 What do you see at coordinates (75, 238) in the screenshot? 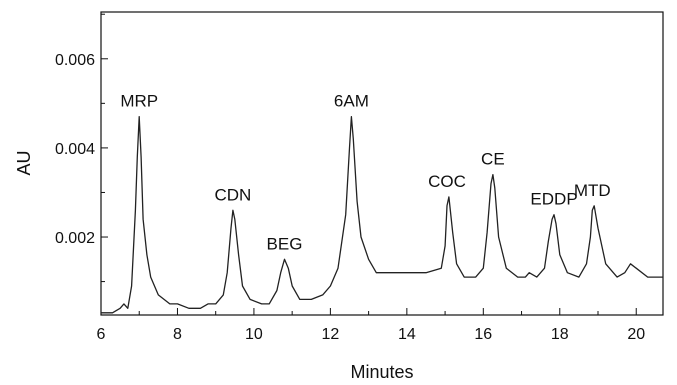
I see `y-tick-label: 0.002` at bounding box center [75, 238].